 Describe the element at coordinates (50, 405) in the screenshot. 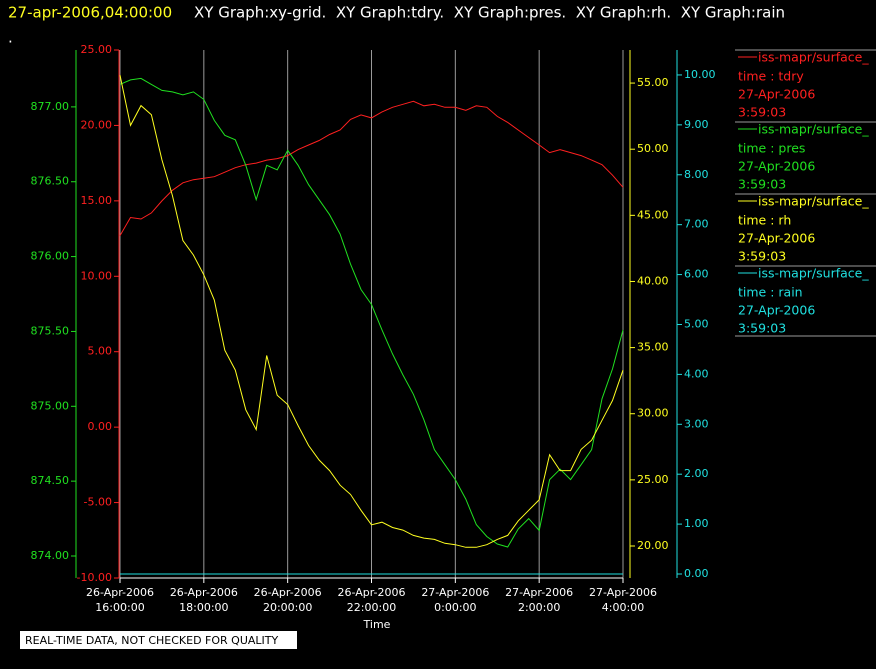

I see `y-tick-label: 875.00` at that location.